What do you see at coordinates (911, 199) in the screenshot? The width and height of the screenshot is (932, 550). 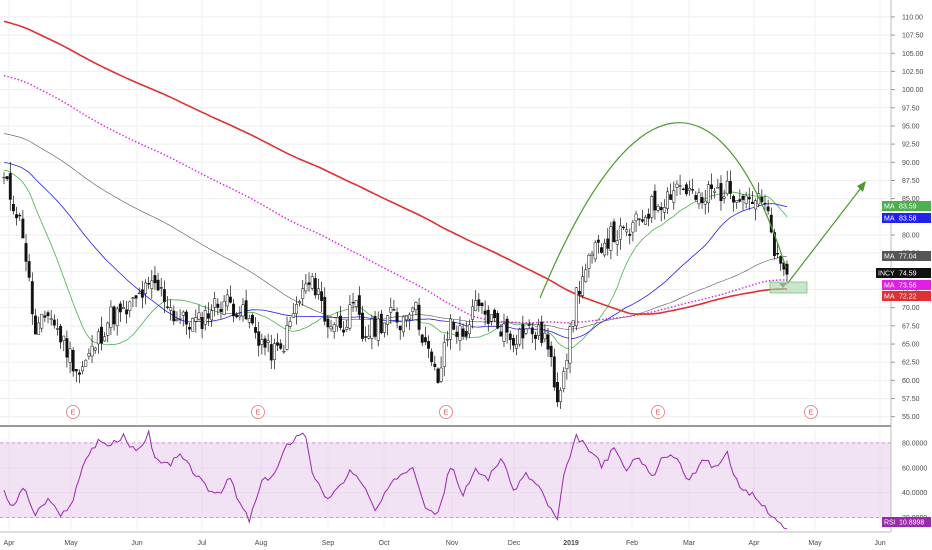 I see `price-tick-label: 85.00` at bounding box center [911, 199].